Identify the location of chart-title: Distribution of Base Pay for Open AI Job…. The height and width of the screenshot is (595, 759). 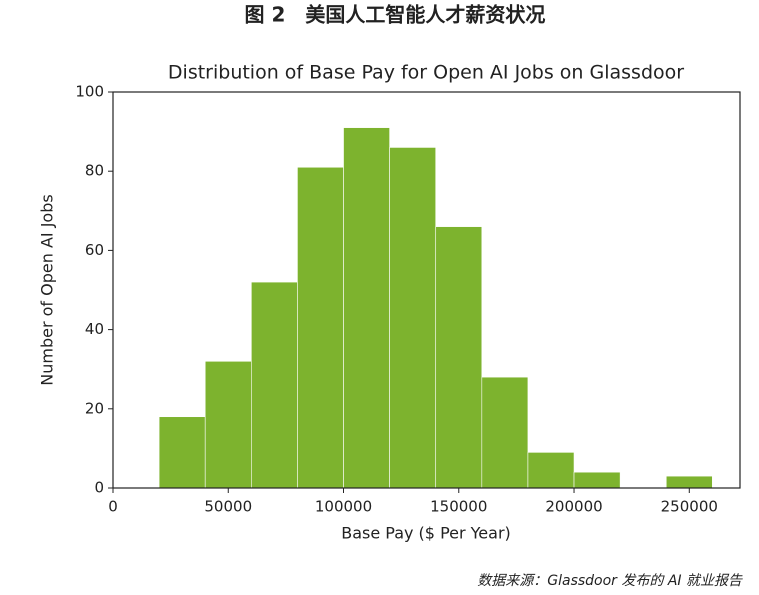
(426, 73).